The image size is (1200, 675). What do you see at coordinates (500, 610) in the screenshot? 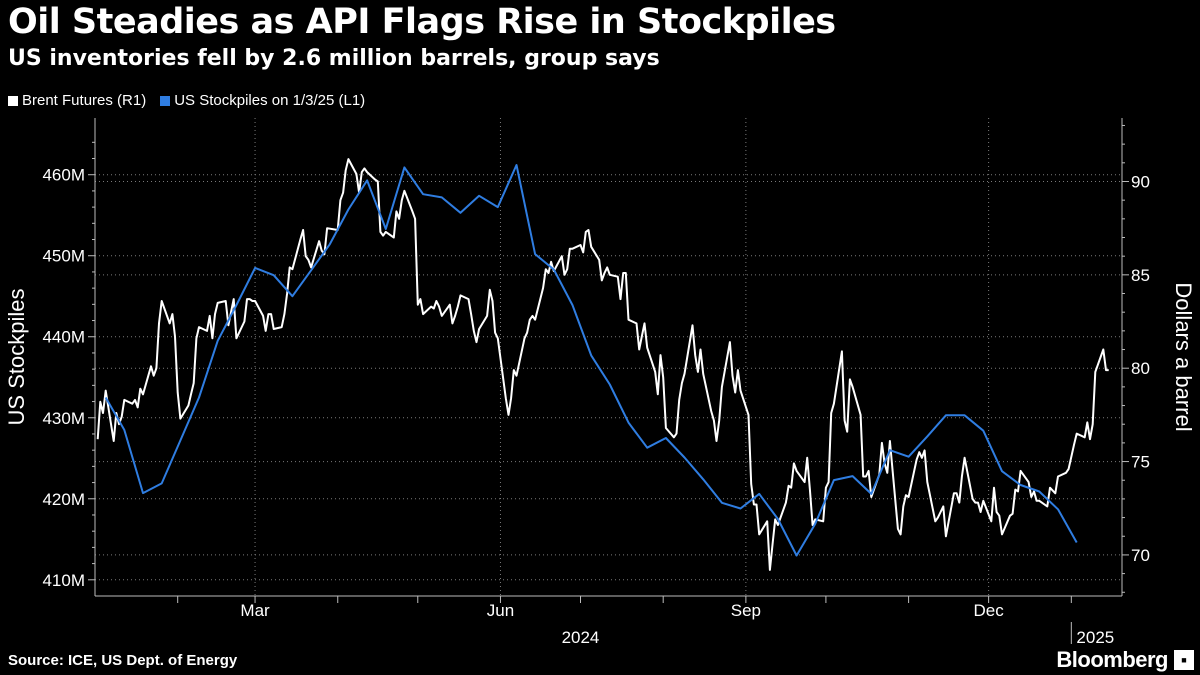
I see `x-tick-label-1: Jun` at bounding box center [500, 610].